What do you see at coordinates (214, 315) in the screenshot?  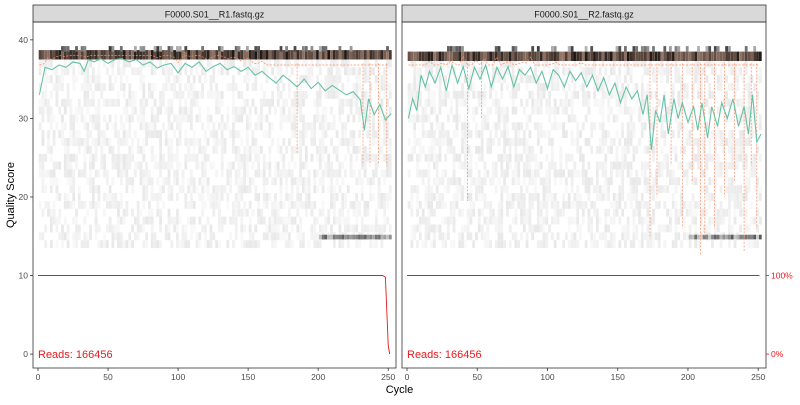 I see `panel-1-reads-line` at bounding box center [214, 315].